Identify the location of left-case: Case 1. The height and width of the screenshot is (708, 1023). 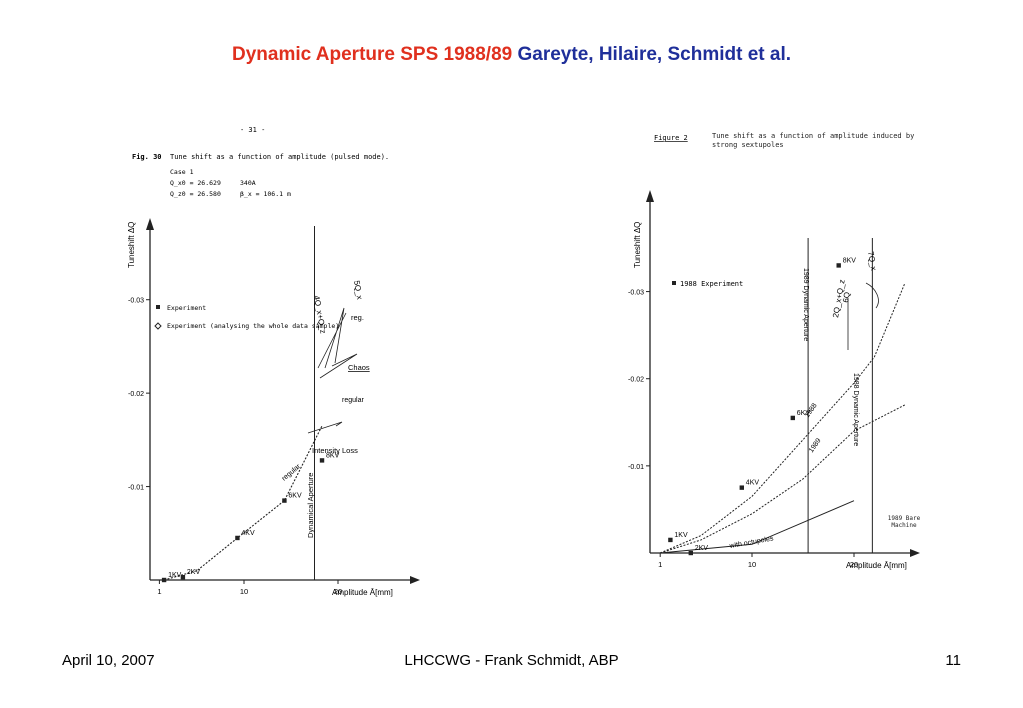
(182, 172).